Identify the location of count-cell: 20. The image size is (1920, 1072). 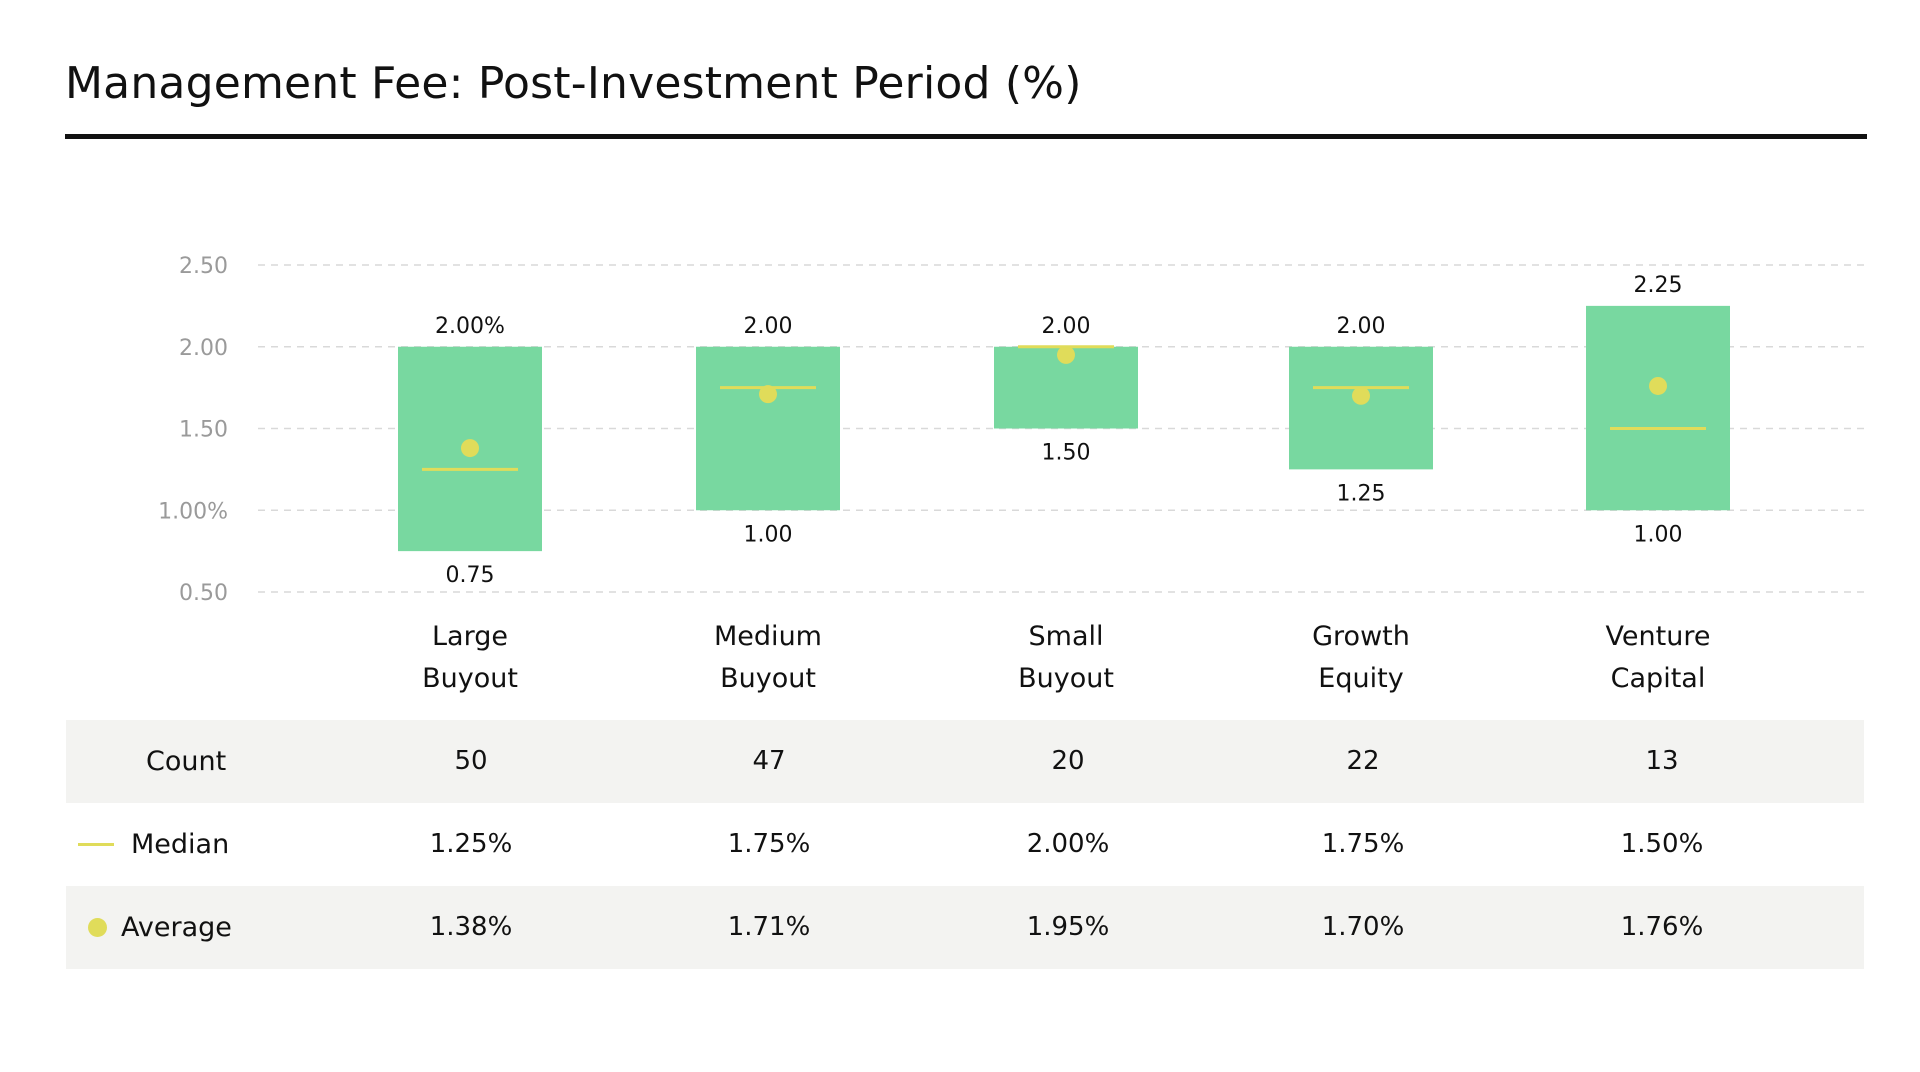
(1068, 761).